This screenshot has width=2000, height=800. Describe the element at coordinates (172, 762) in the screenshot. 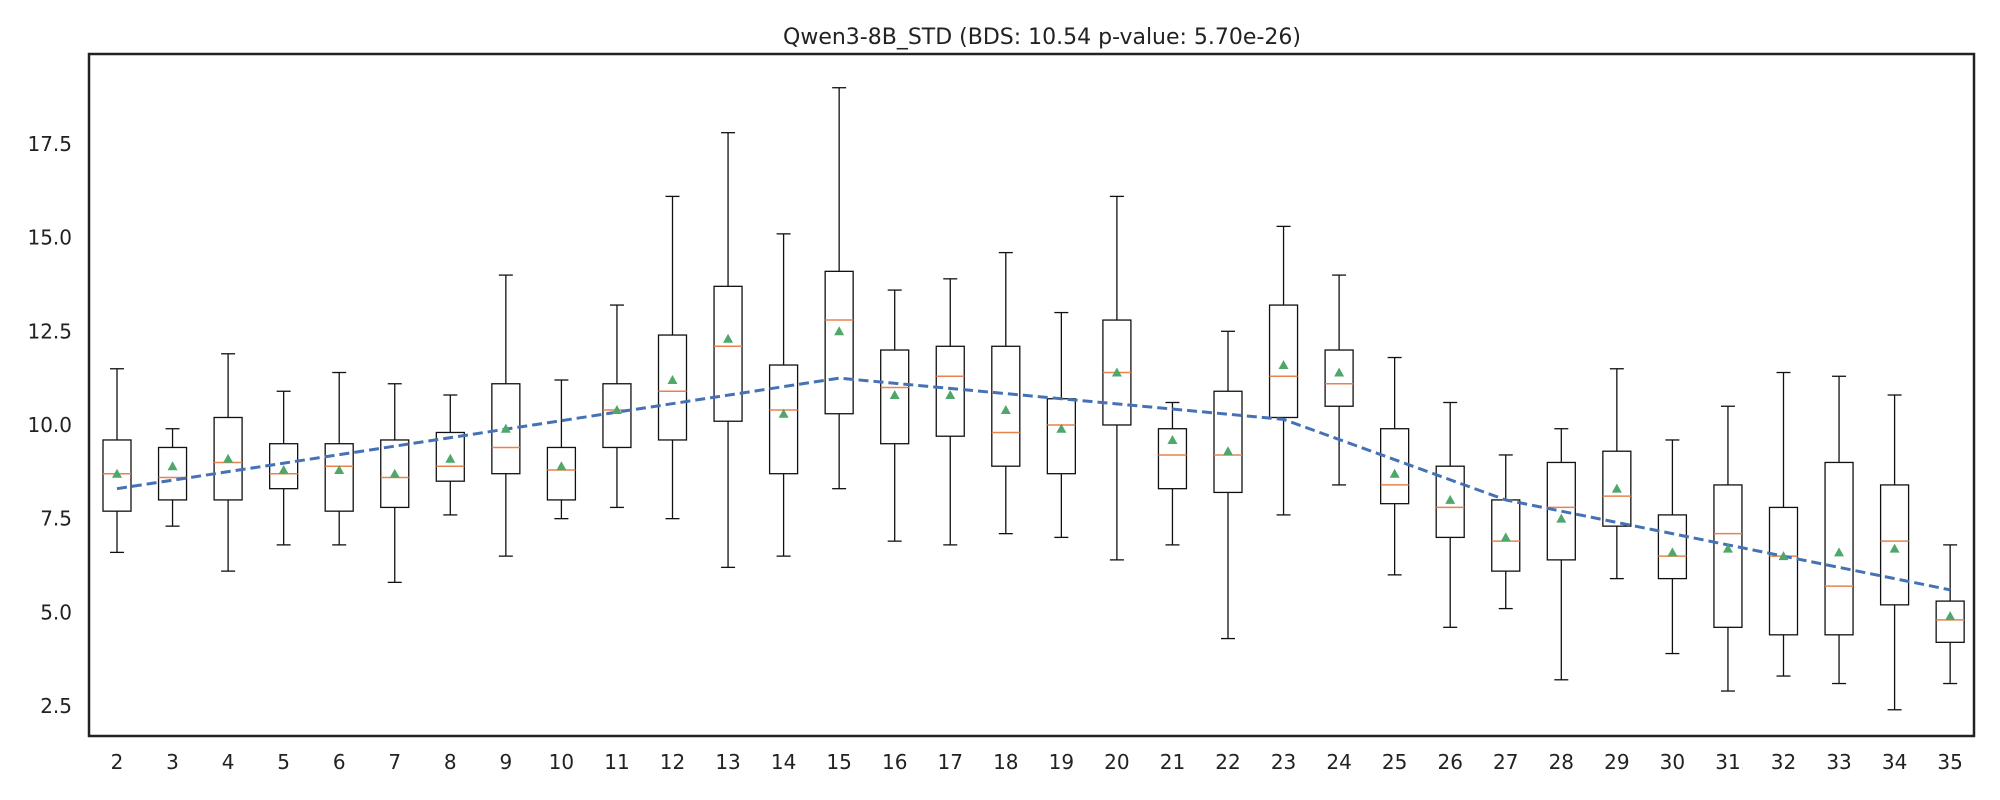

I see `x-tick-label: 3` at that location.